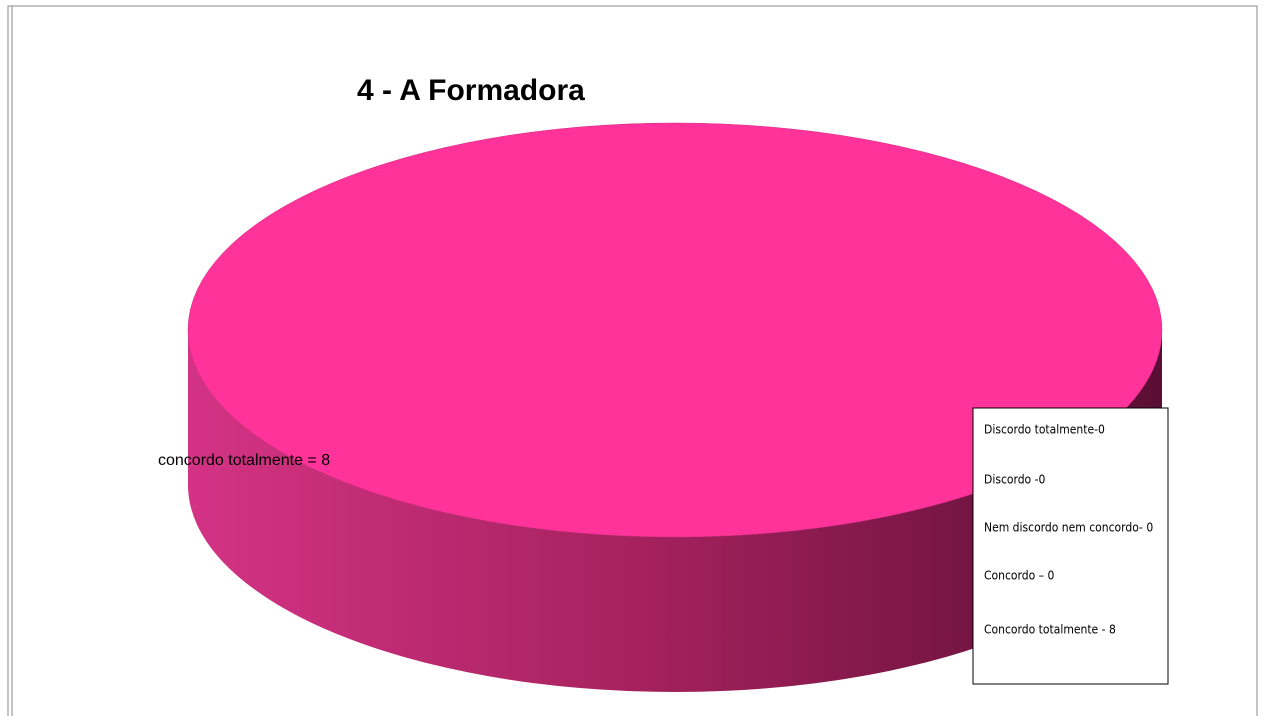  I want to click on legend, so click(1070, 546).